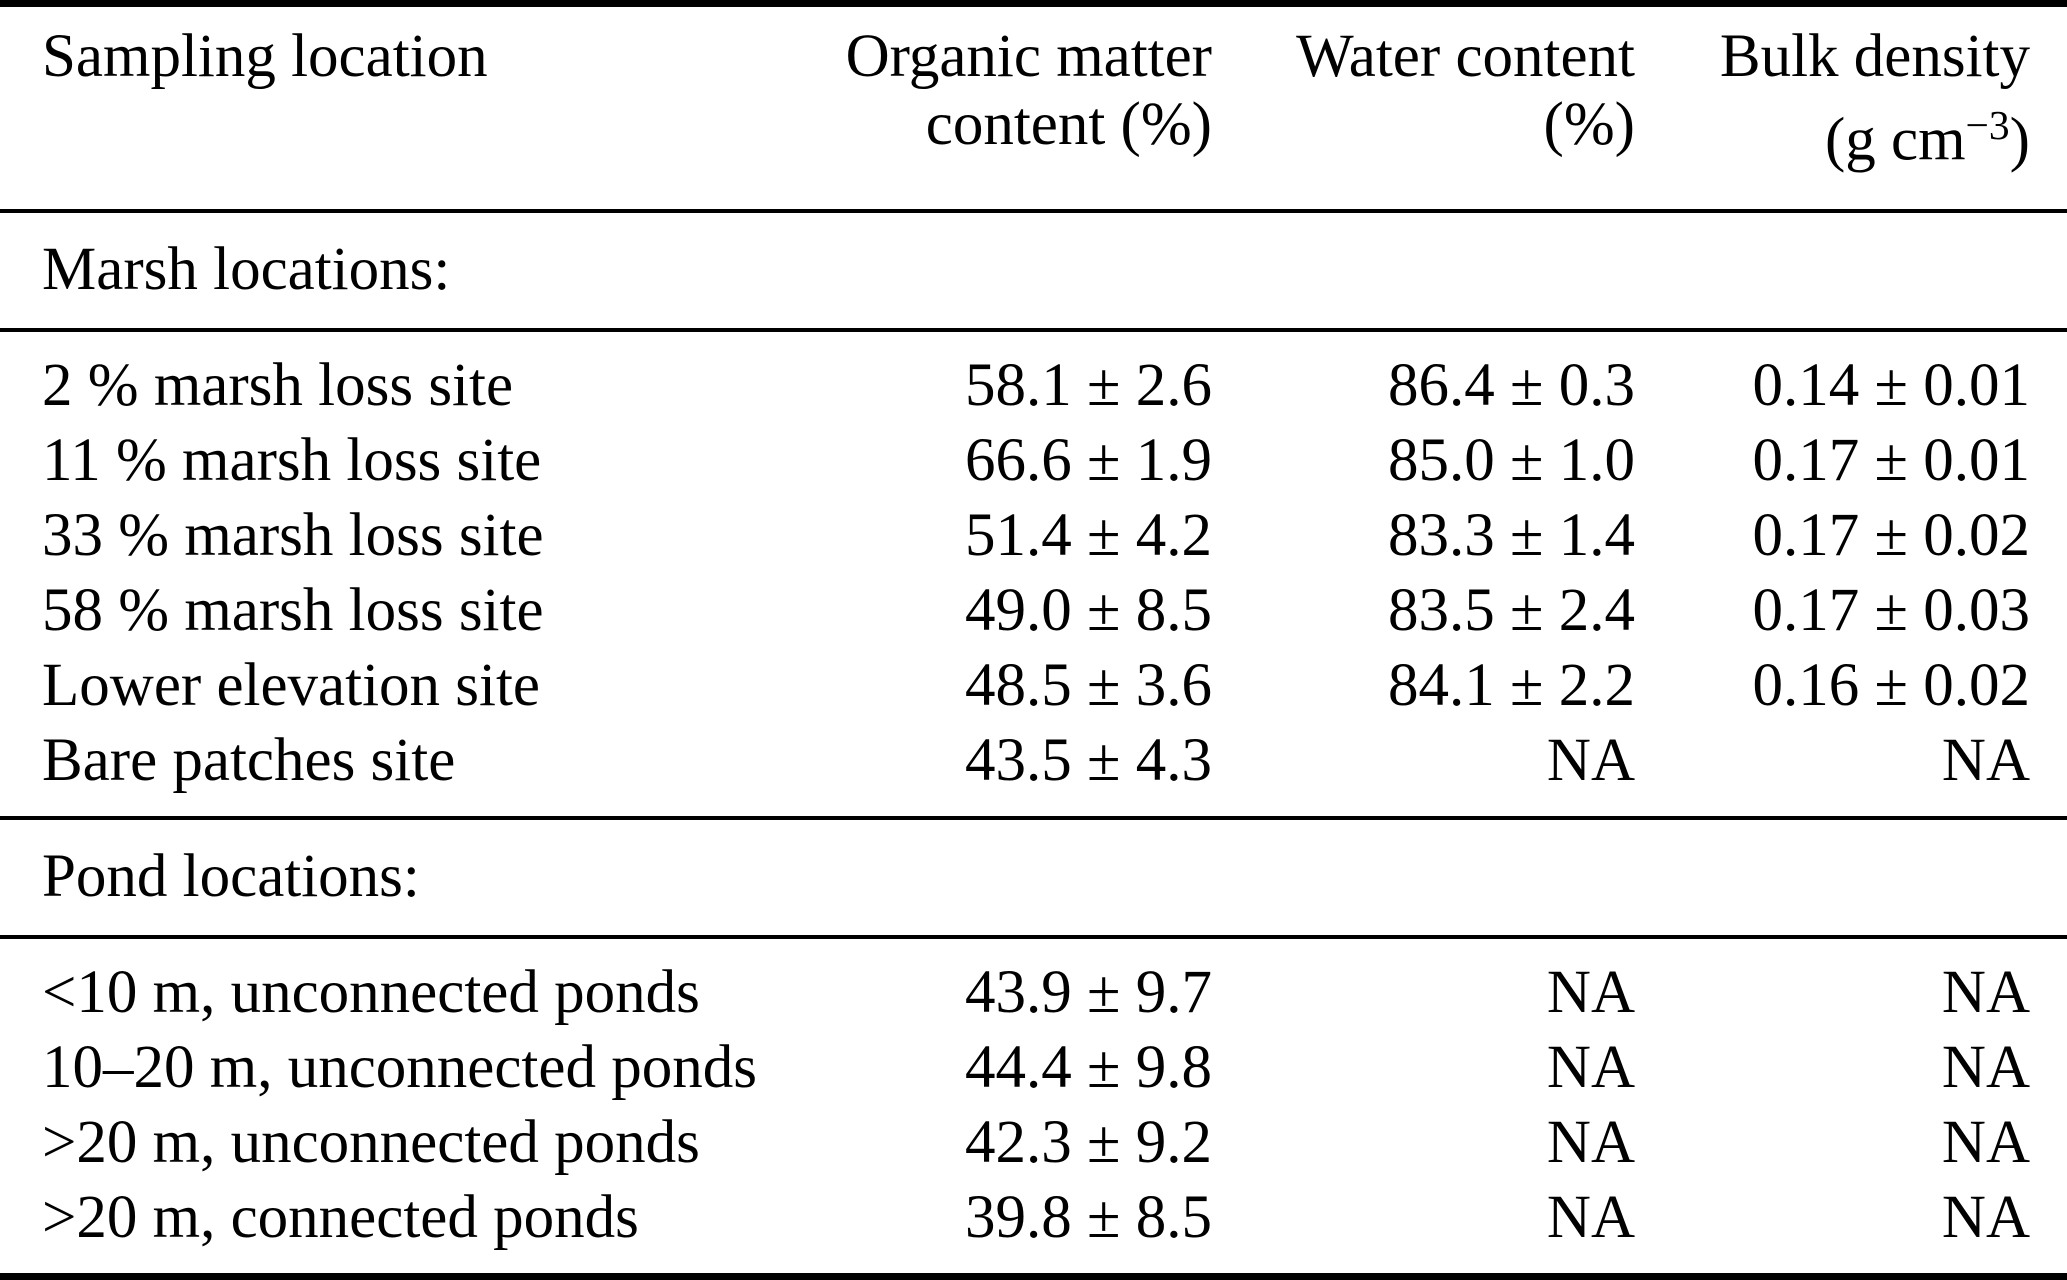  I want to click on cell-location: 2 % marsh loss site, so click(278, 386).